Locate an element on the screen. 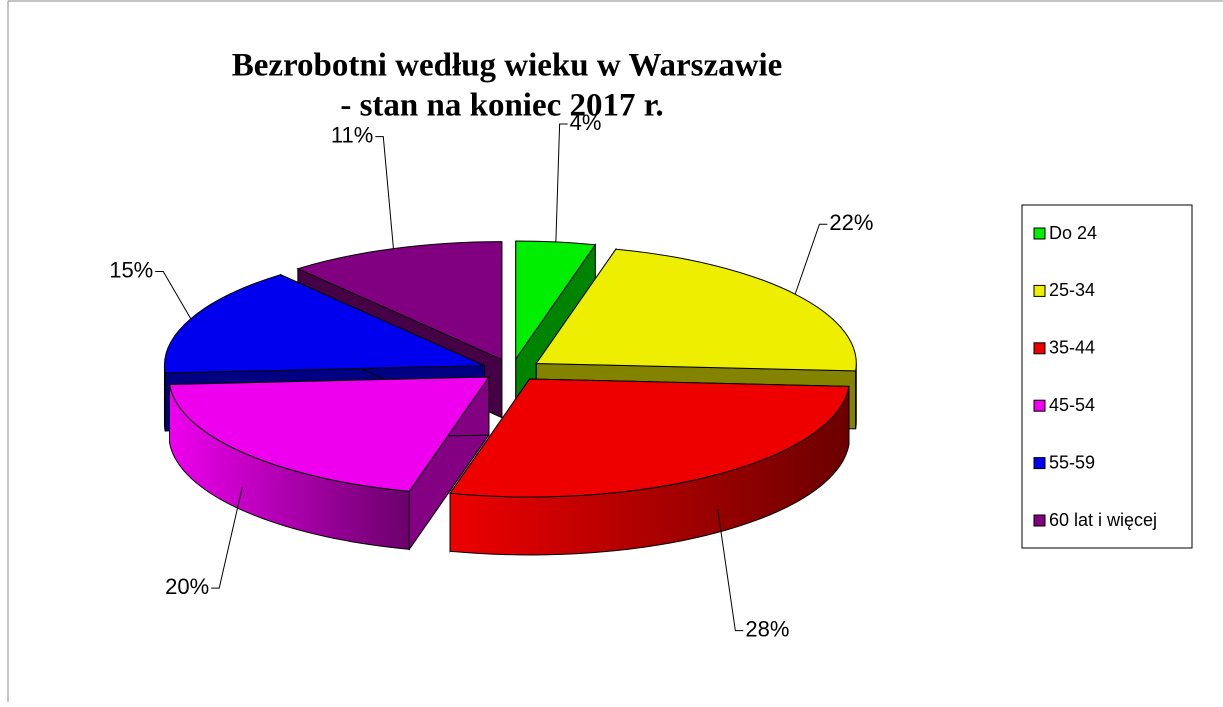  data-label: 4% is located at coordinates (586, 122).